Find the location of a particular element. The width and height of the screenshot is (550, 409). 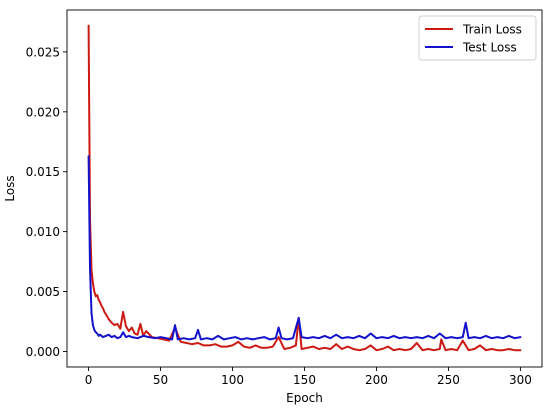

x-tick-label: 200 is located at coordinates (376, 380).